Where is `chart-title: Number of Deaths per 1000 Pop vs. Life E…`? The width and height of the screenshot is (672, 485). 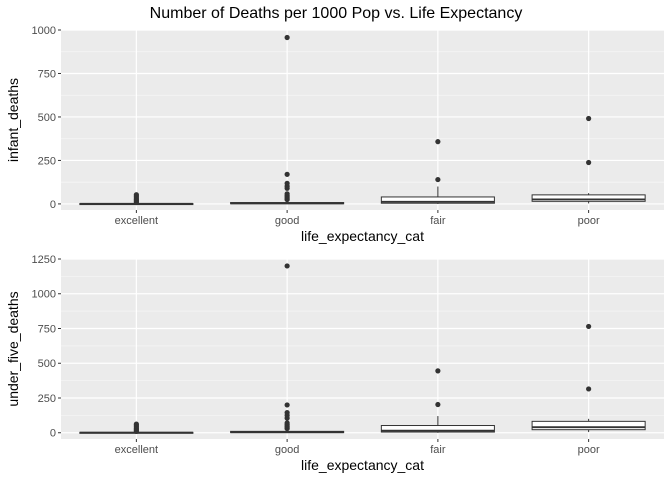
chart-title: Number of Deaths per 1000 Pop vs. Life E… is located at coordinates (336, 13).